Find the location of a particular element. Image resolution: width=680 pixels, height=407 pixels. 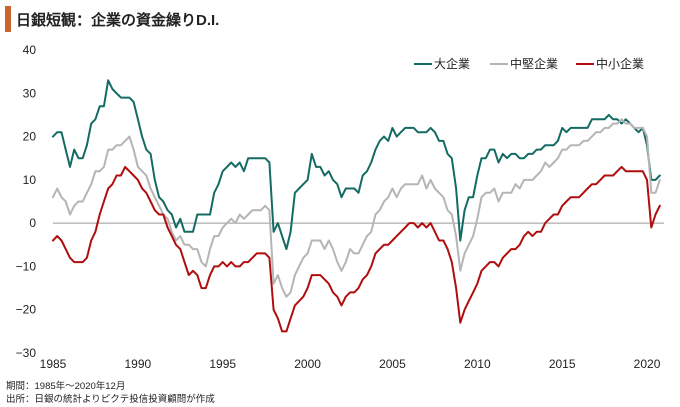

chart-title: 日銀短観：企業の資金繰りD.I. is located at coordinates (118, 20).